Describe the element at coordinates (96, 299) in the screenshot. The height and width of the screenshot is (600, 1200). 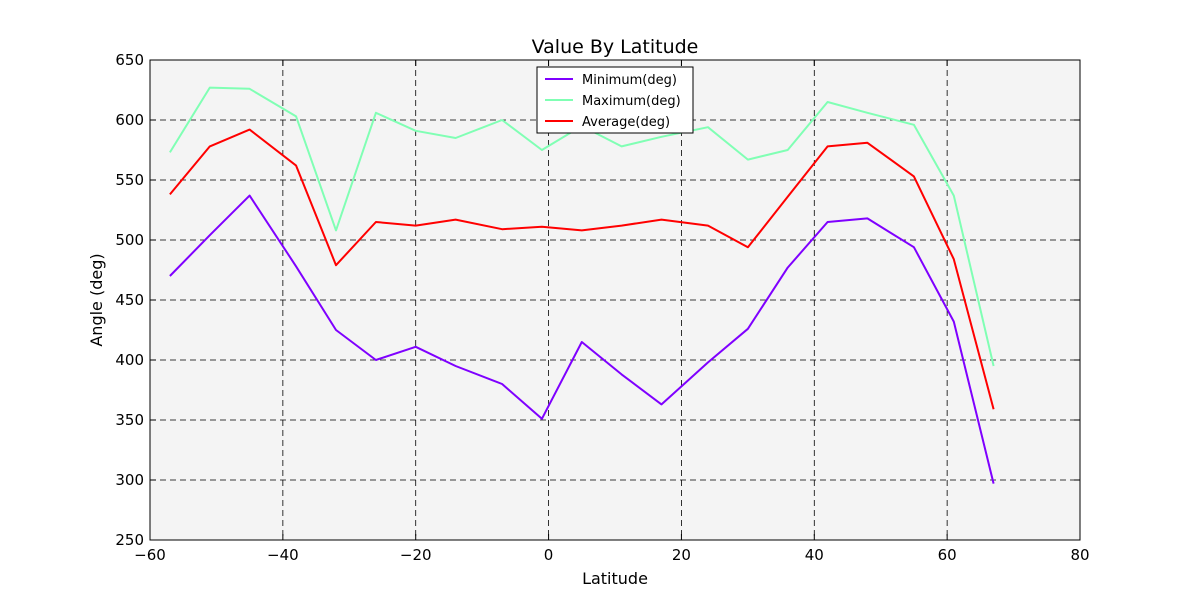
I see `y-axis-label: Angle (deg)` at that location.